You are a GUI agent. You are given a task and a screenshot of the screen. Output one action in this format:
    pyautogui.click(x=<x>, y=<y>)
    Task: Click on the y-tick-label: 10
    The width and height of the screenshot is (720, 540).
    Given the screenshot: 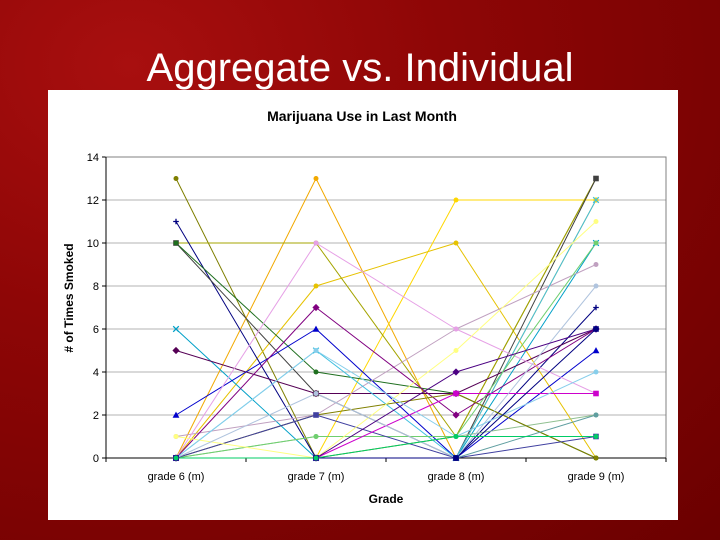 What is the action you would take?
    pyautogui.click(x=93, y=244)
    